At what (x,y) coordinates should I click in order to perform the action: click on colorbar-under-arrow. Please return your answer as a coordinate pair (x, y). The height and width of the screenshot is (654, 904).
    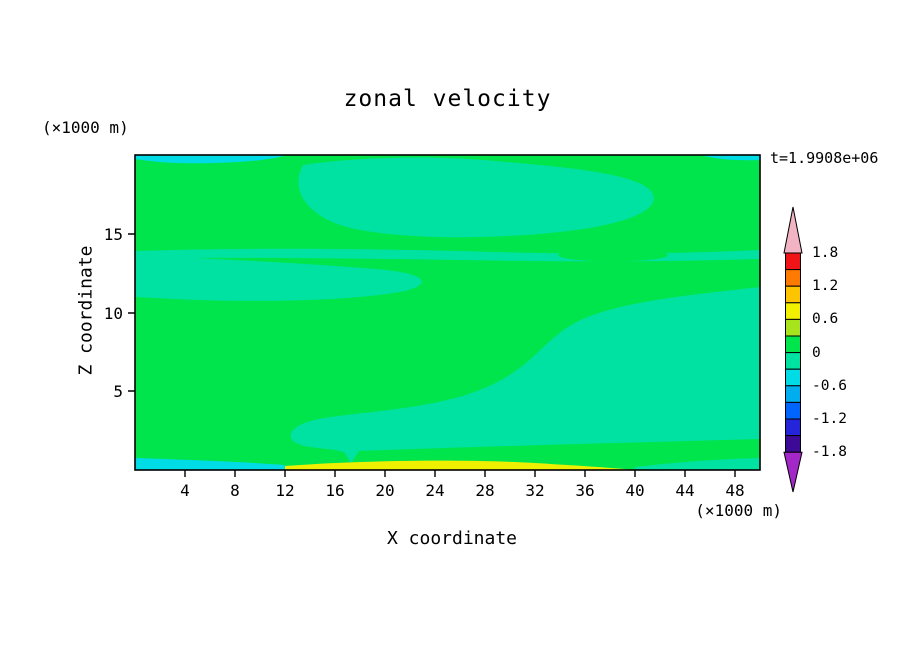
    Looking at the image, I should click on (793, 472).